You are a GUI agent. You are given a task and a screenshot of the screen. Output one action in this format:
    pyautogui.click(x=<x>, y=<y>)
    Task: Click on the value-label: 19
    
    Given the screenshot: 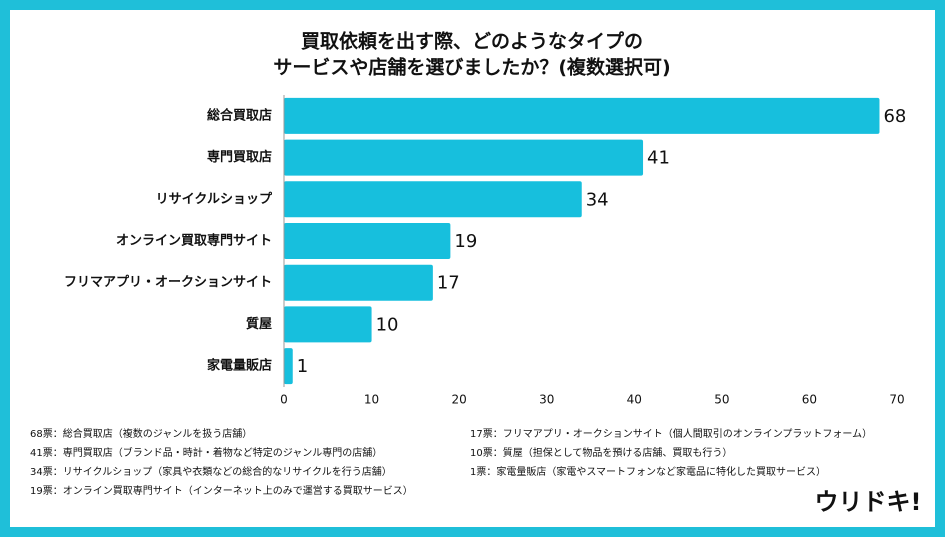 What is the action you would take?
    pyautogui.click(x=465, y=241)
    